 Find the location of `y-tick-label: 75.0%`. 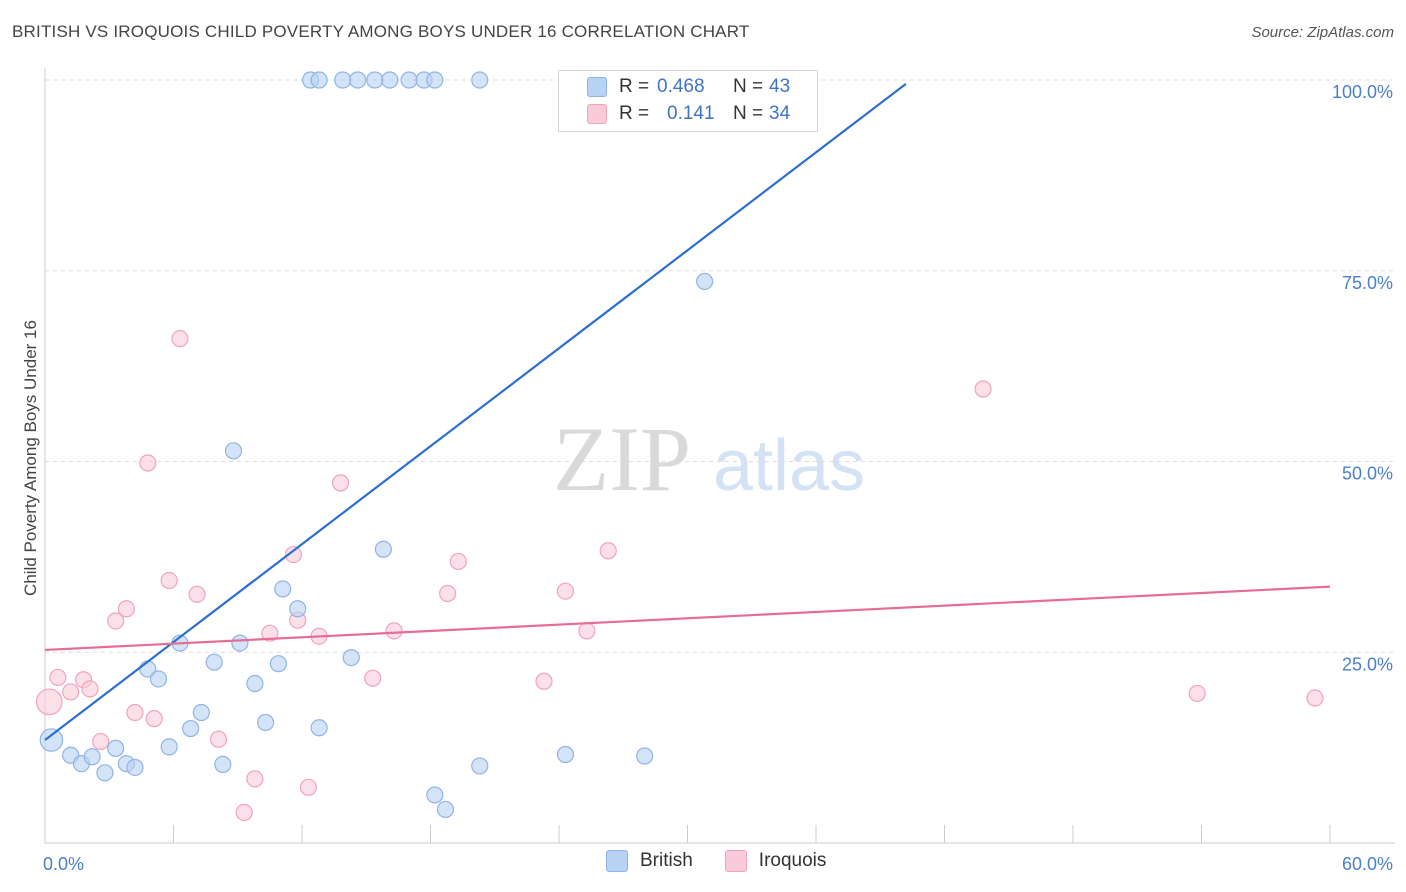

y-tick-label: 75.0% is located at coordinates (1367, 283).